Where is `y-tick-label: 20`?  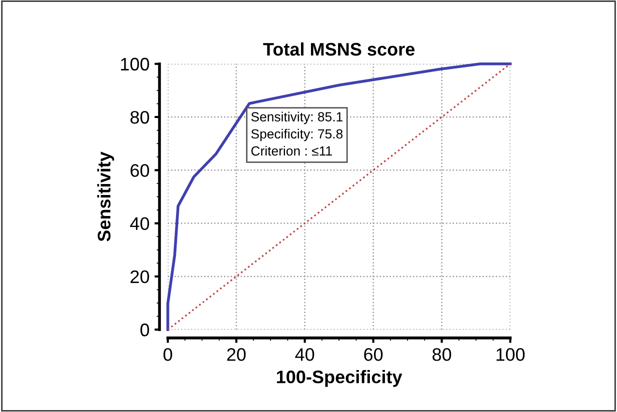
y-tick-label: 20 is located at coordinates (140, 277).